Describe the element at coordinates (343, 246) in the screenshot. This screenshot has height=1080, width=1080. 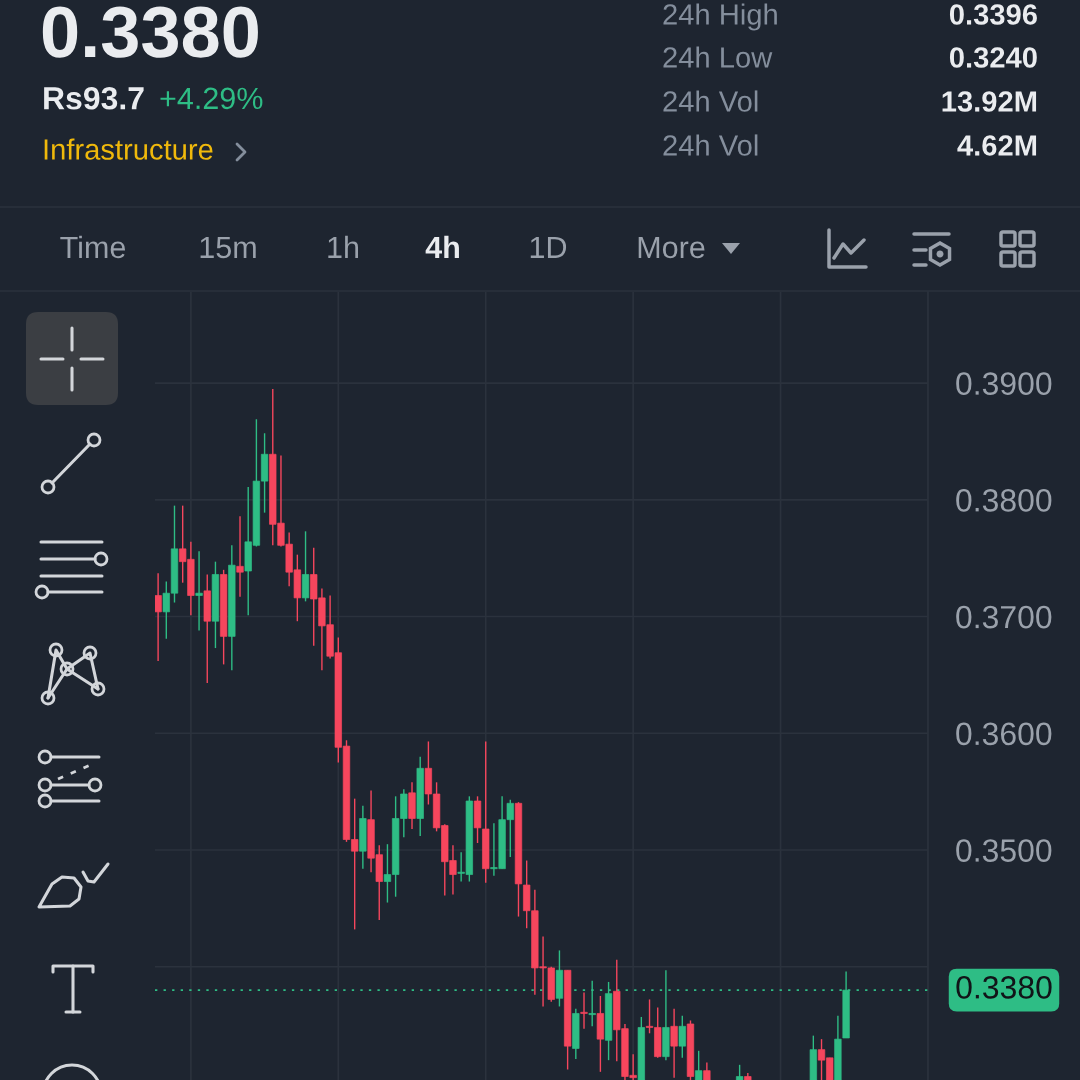
I see `text: 1h` at that location.